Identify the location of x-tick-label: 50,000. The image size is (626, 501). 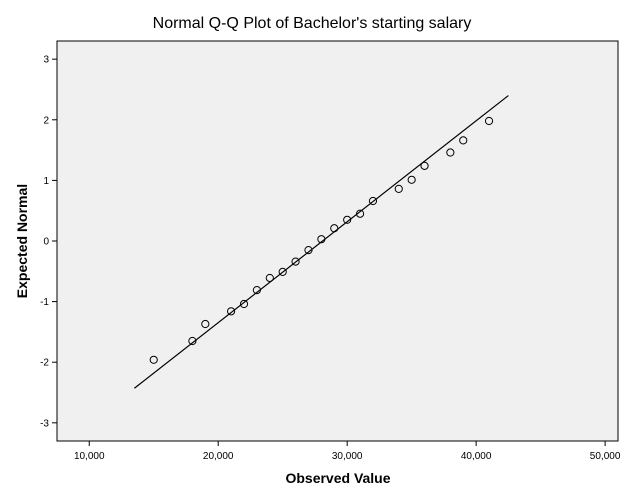
(605, 456).